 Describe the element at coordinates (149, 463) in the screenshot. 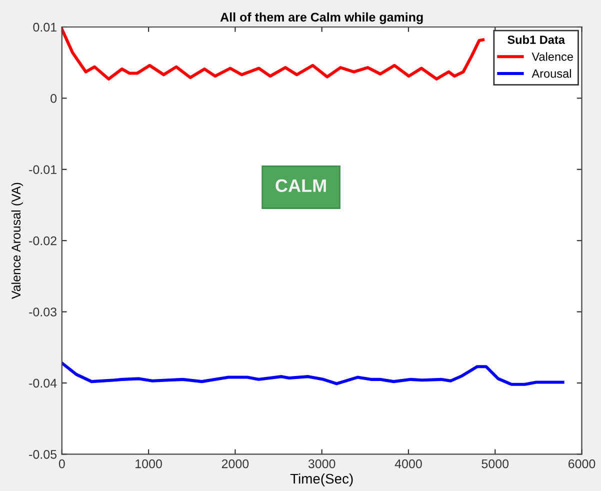

I see `x-tick-label: 1000` at that location.